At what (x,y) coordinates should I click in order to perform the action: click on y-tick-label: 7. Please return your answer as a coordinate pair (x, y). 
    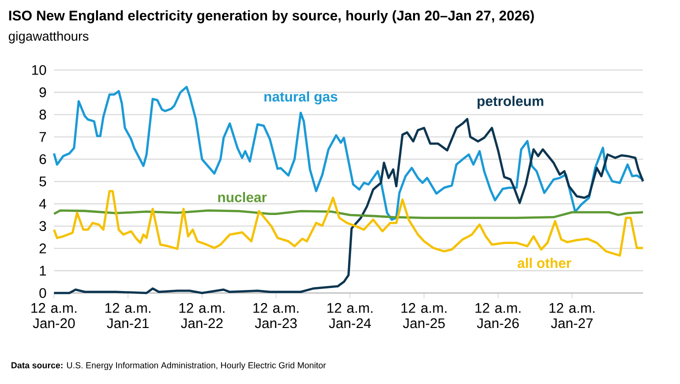
    Looking at the image, I should click on (43, 137).